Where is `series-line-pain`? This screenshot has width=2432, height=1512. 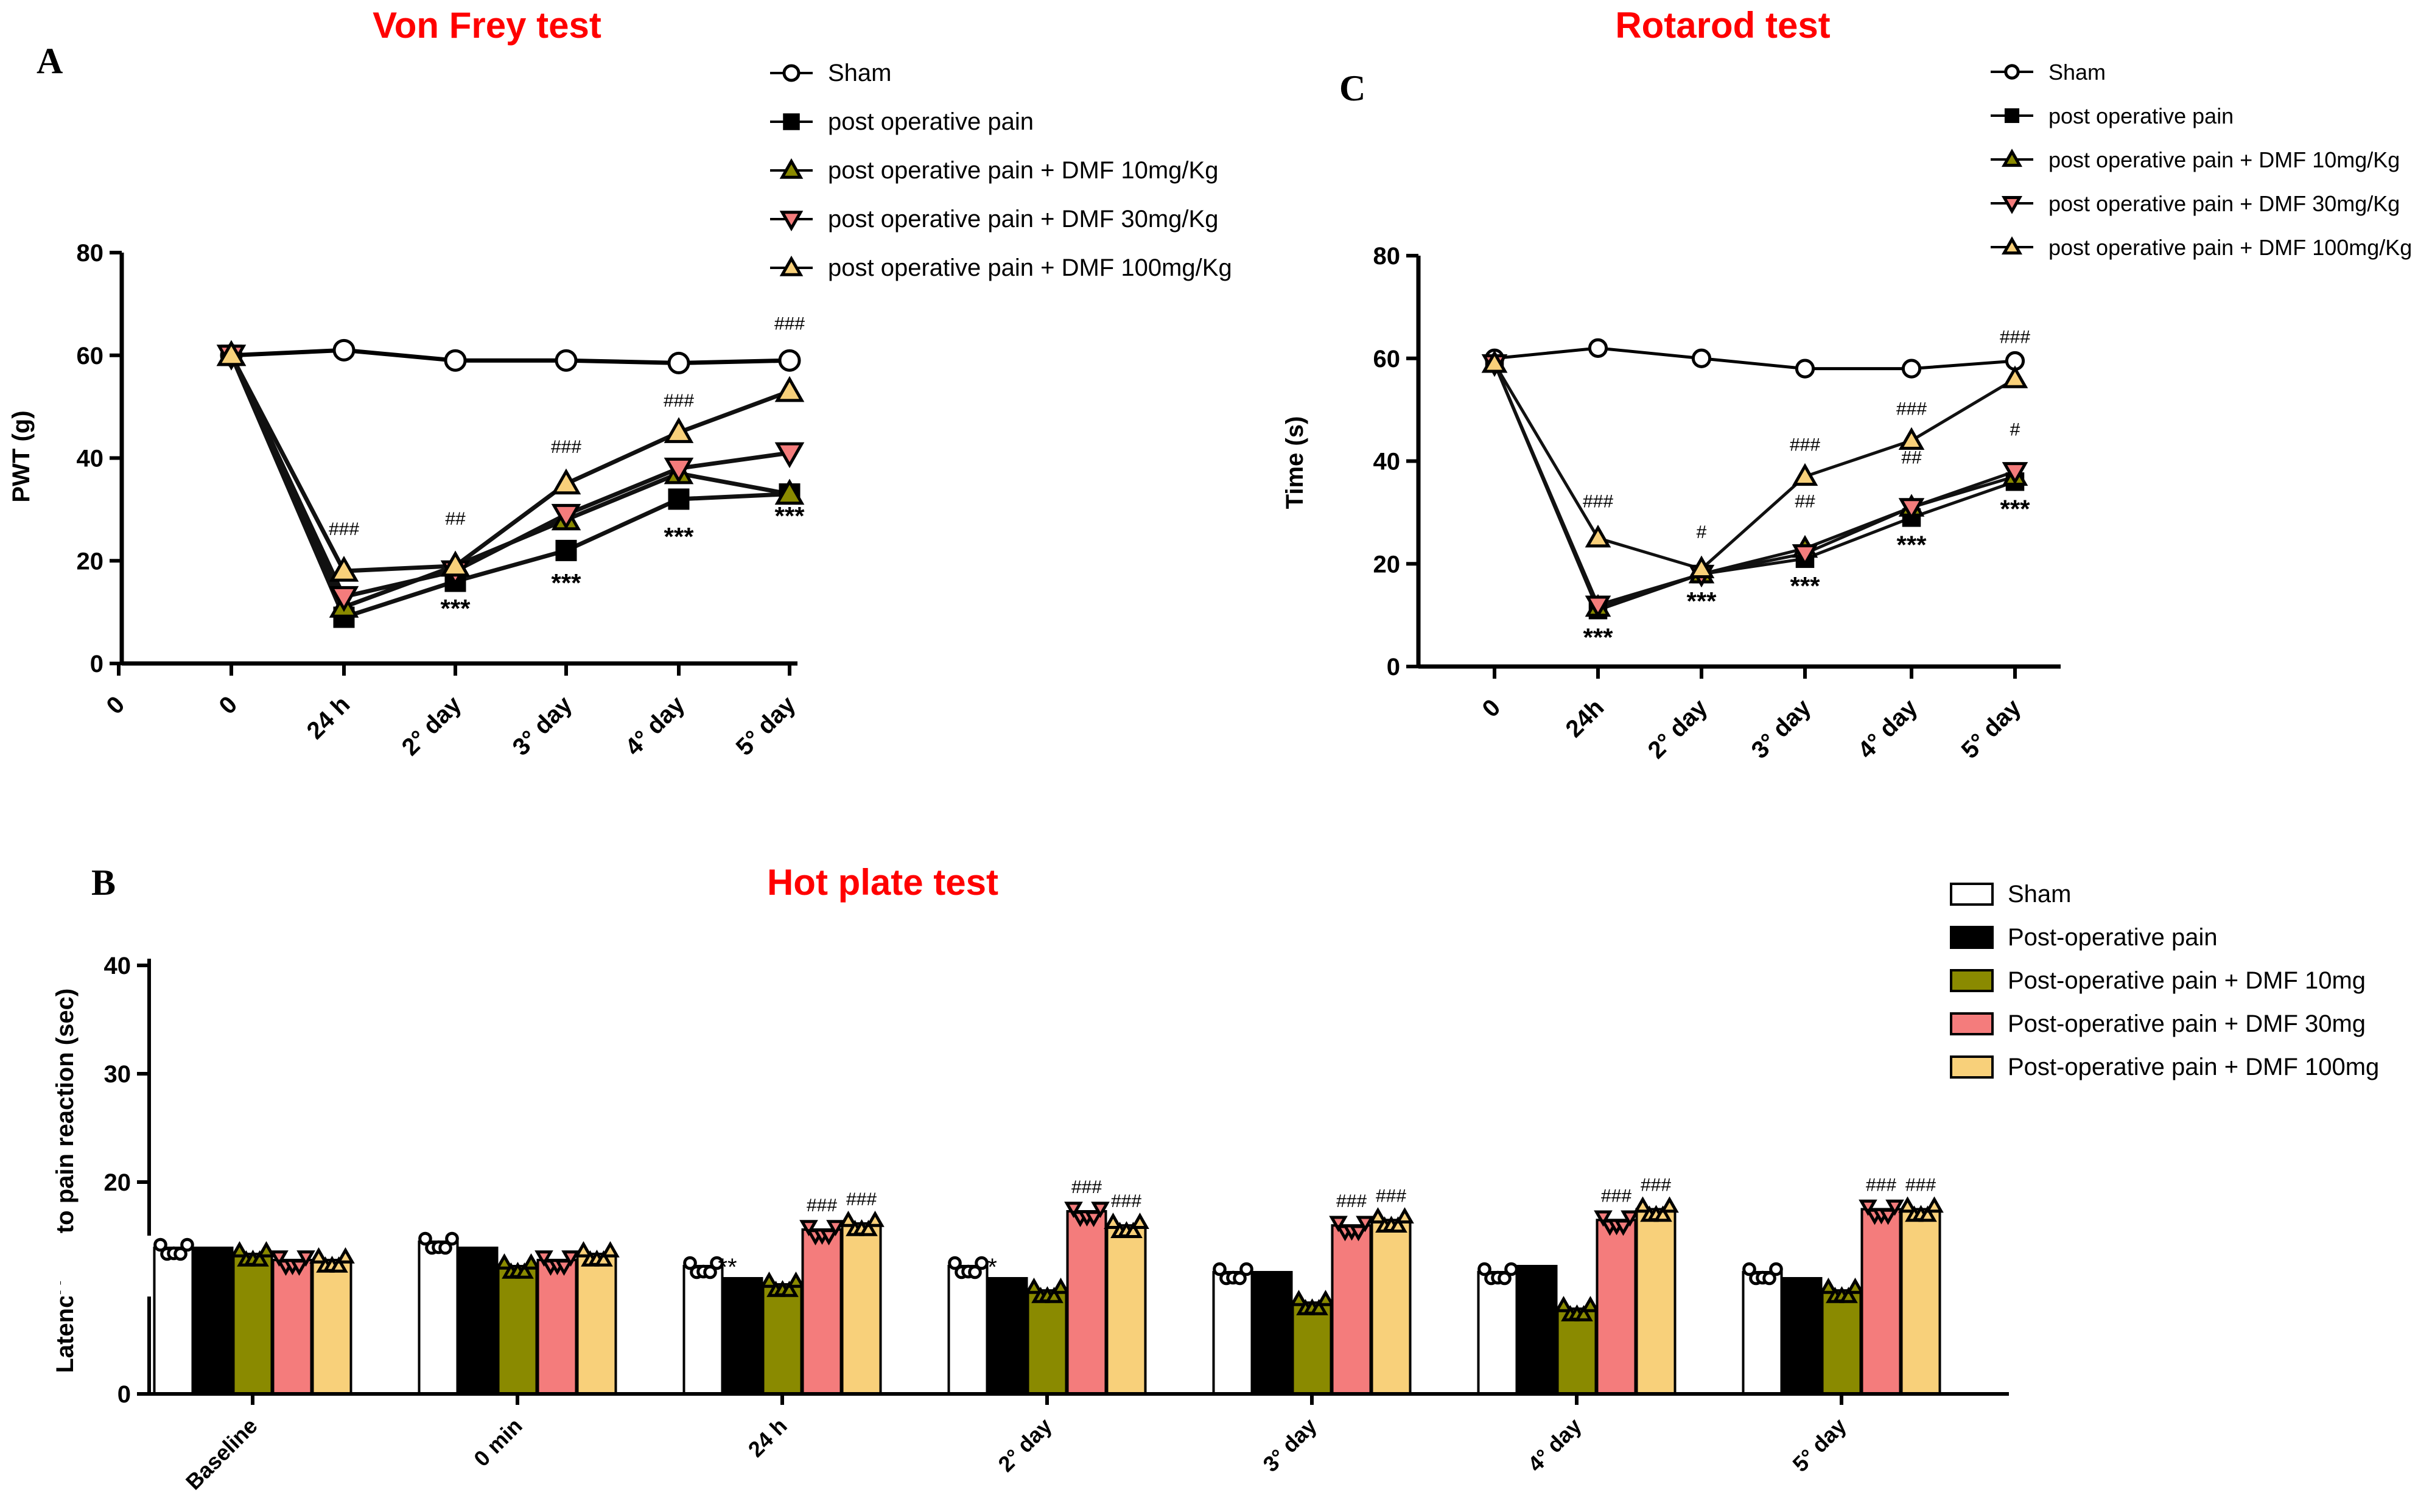 series-line-pain is located at coordinates (1754, 487).